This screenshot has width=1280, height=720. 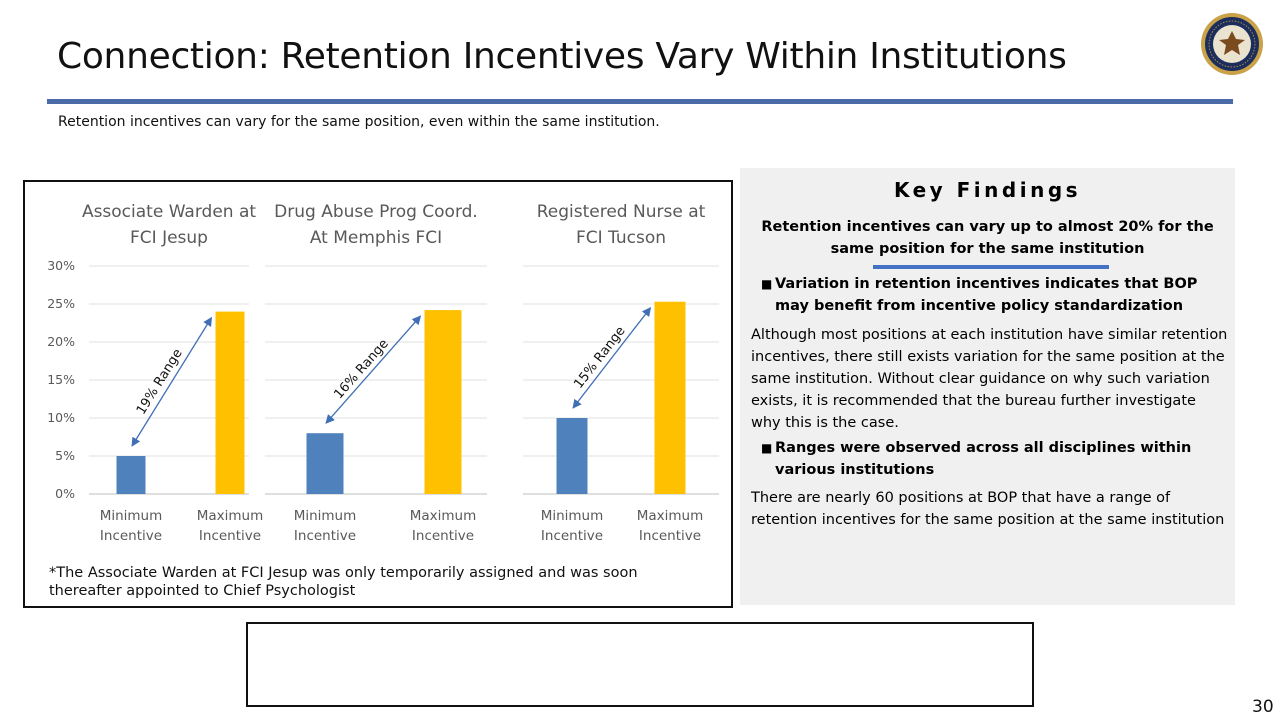 I want to click on chart-title: At Memphis FCI, so click(x=376, y=238).